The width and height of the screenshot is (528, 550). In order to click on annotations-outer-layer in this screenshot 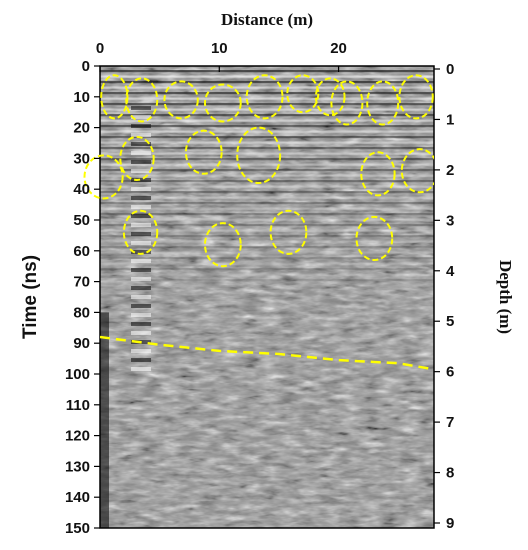, I will do `click(103, 177)`.